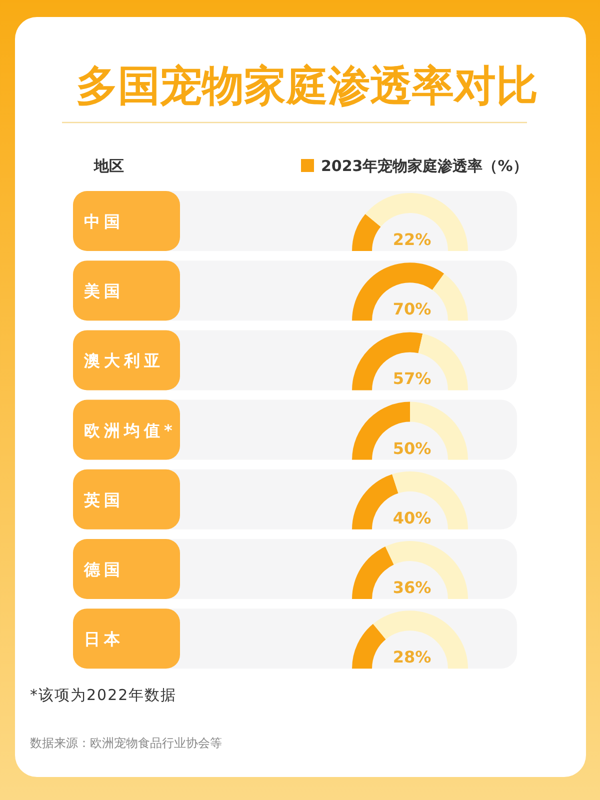  Describe the element at coordinates (103, 291) in the screenshot. I see `text: 美国` at that location.